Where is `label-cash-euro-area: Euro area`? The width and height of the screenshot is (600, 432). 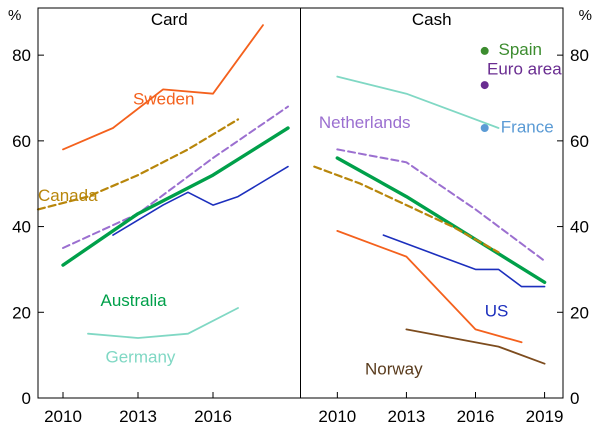 label-cash-euro-area: Euro area is located at coordinates (524, 68).